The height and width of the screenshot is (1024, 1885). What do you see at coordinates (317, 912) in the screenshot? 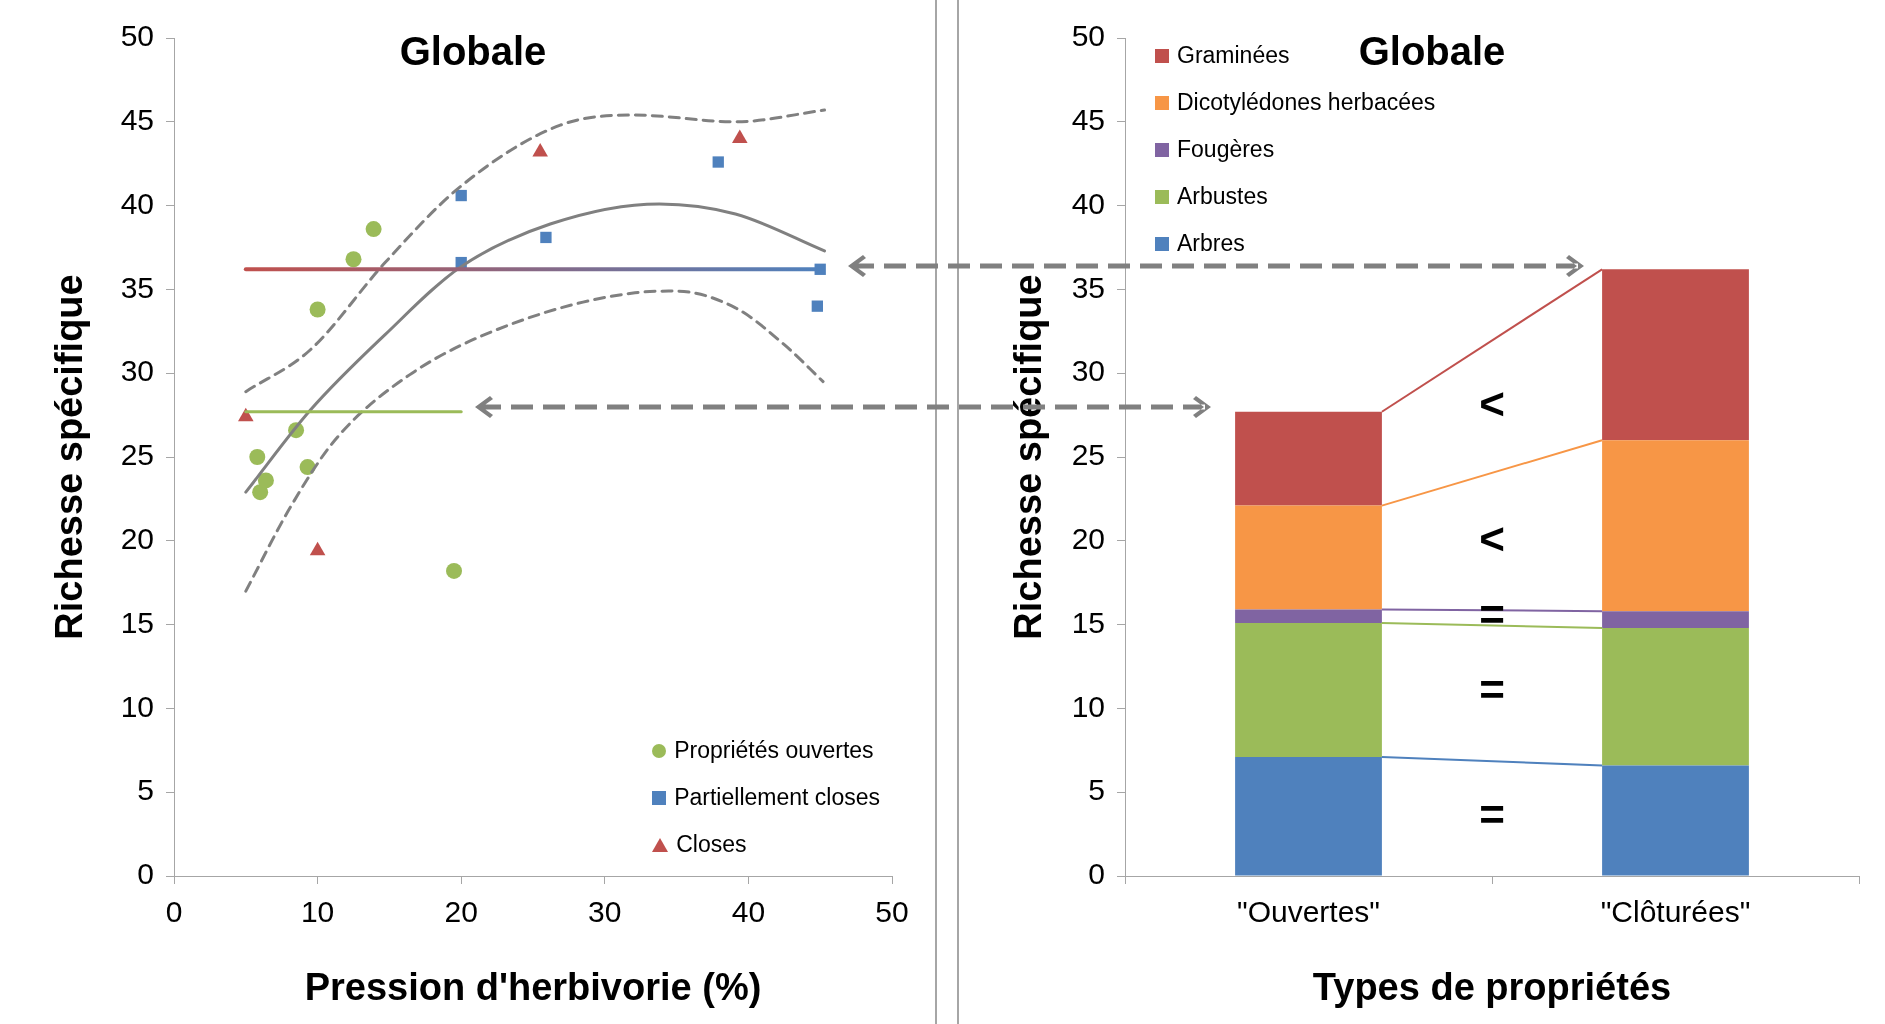
I see `x-tick-label: 10` at bounding box center [317, 912].